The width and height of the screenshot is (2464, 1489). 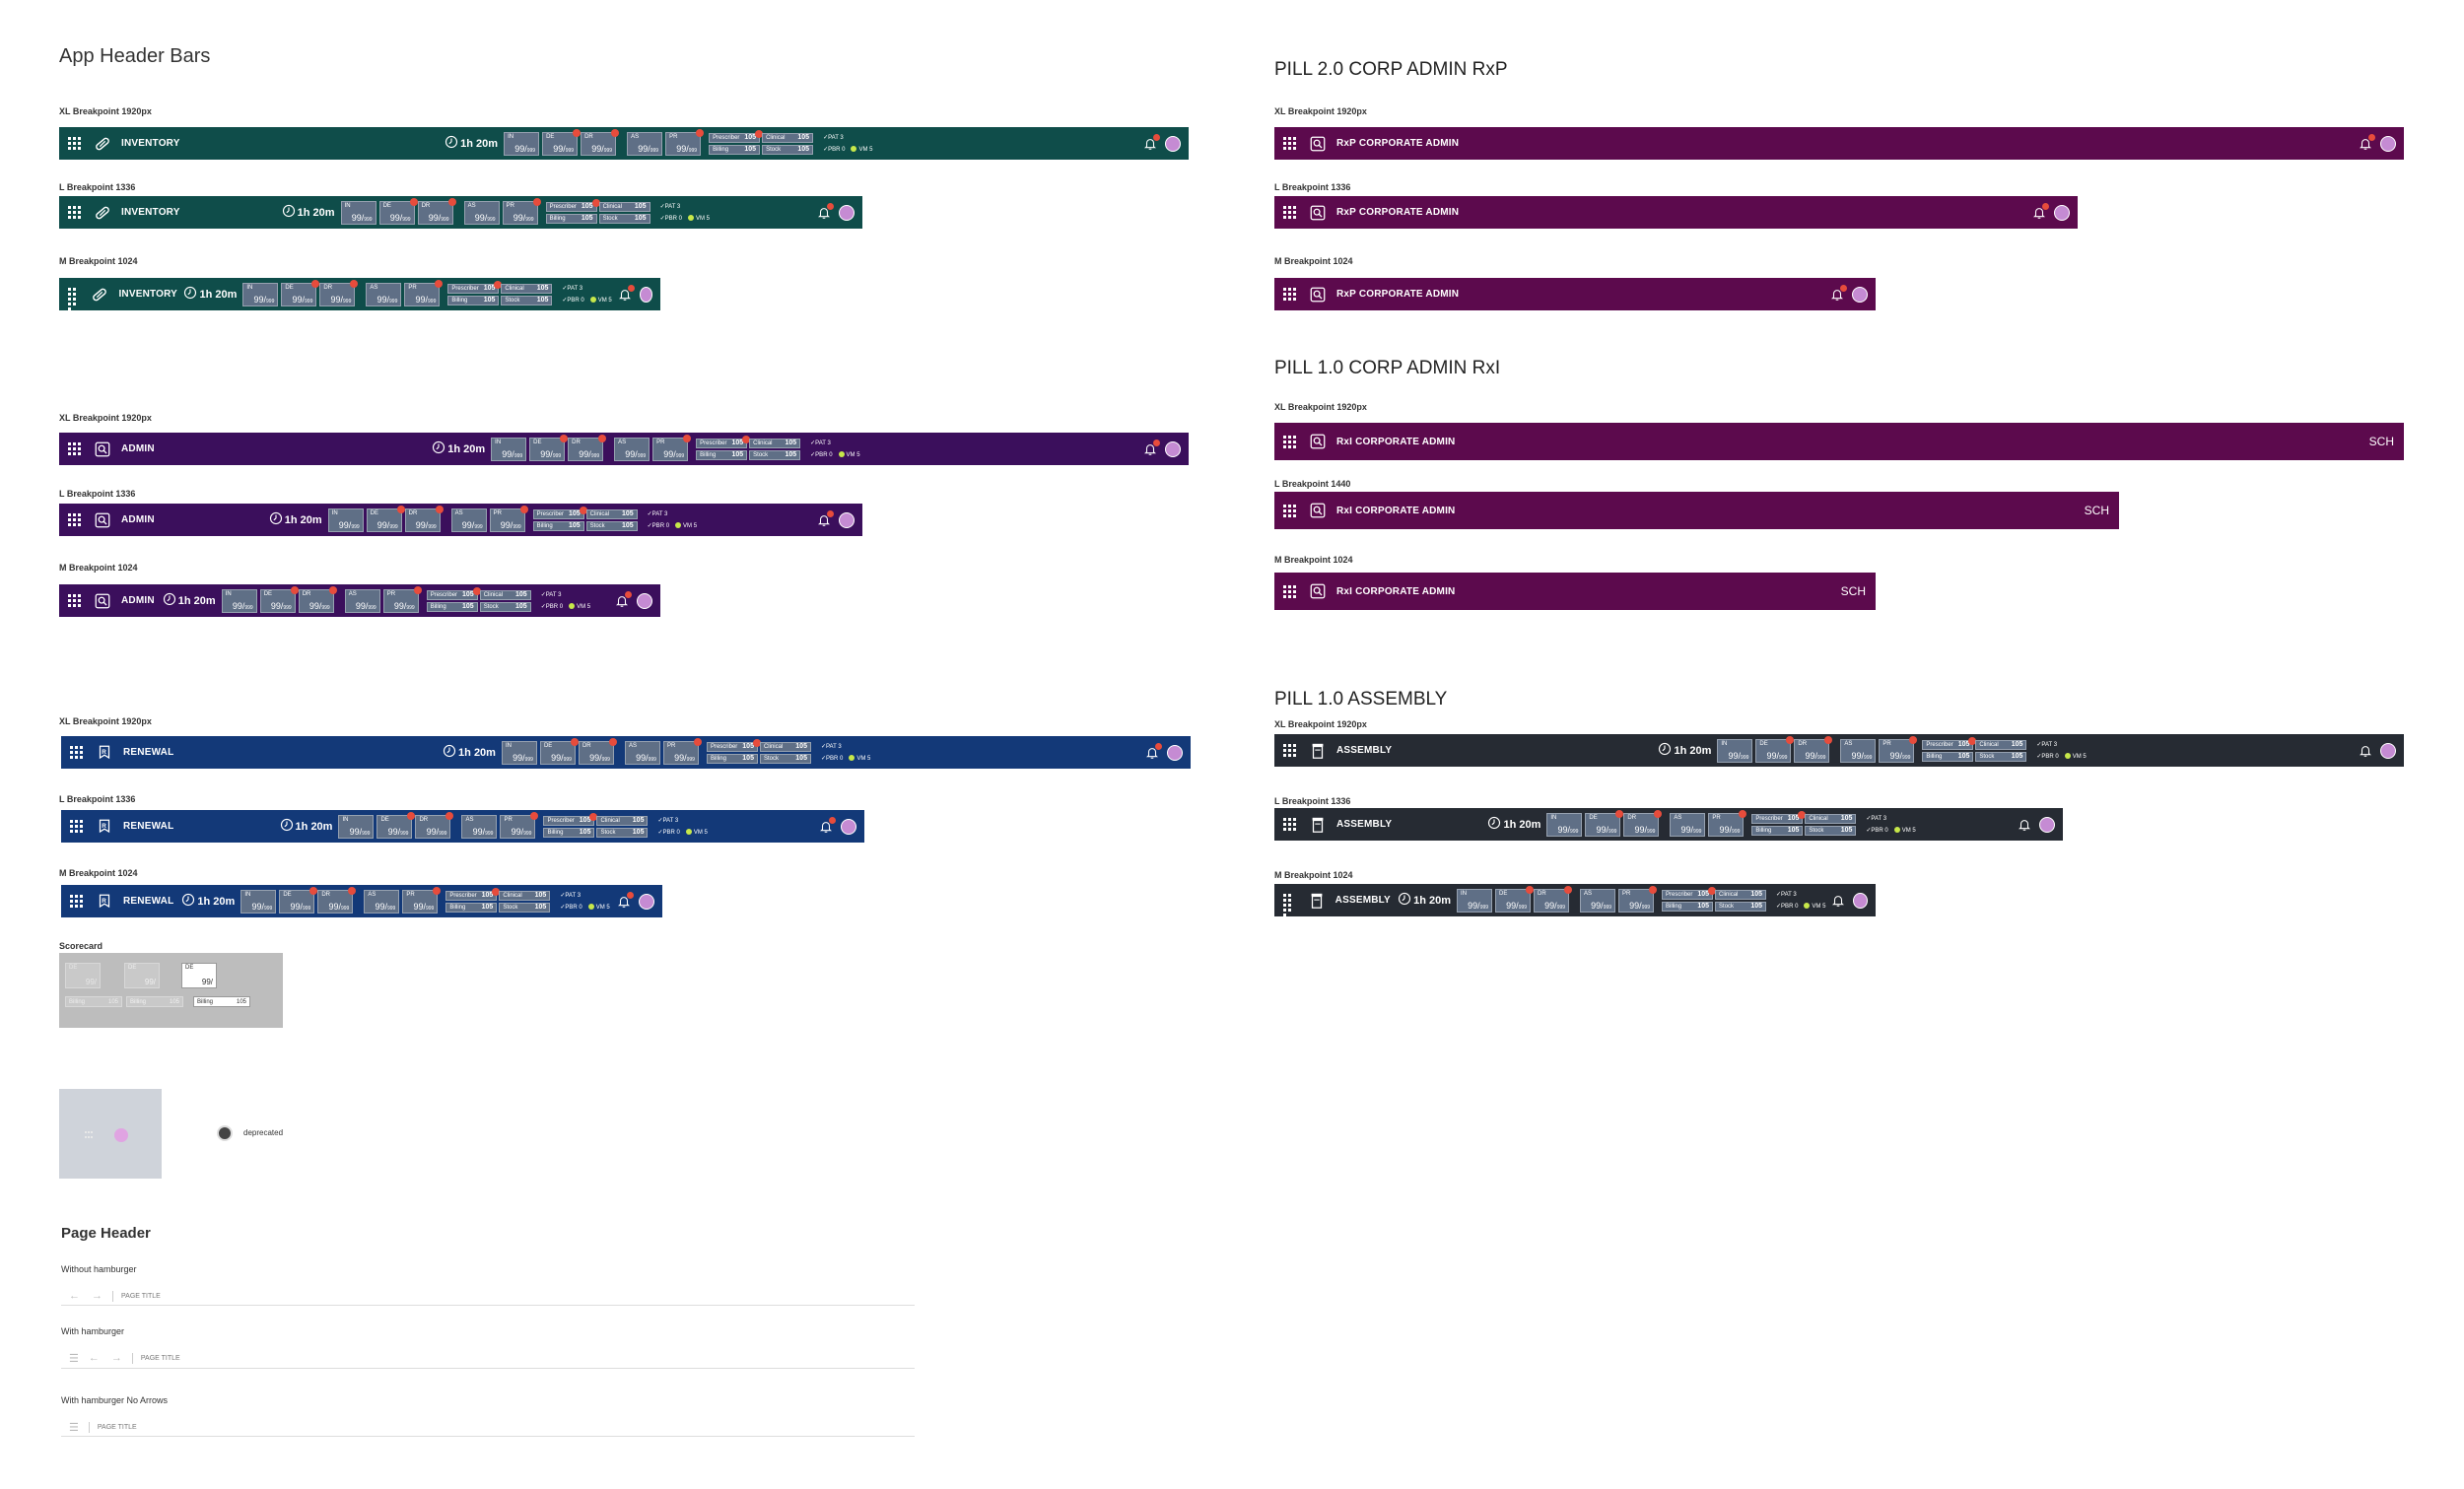 What do you see at coordinates (221, 1001) in the screenshot?
I see `scorecard-billing-active: Billing 105` at bounding box center [221, 1001].